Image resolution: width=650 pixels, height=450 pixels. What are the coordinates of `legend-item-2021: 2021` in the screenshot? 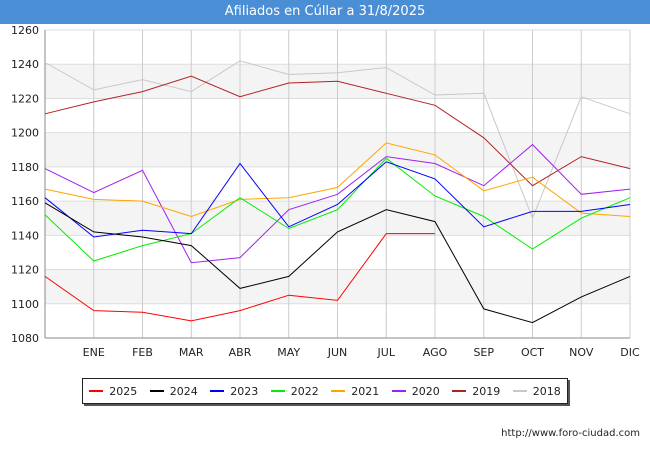 It's located at (355, 391).